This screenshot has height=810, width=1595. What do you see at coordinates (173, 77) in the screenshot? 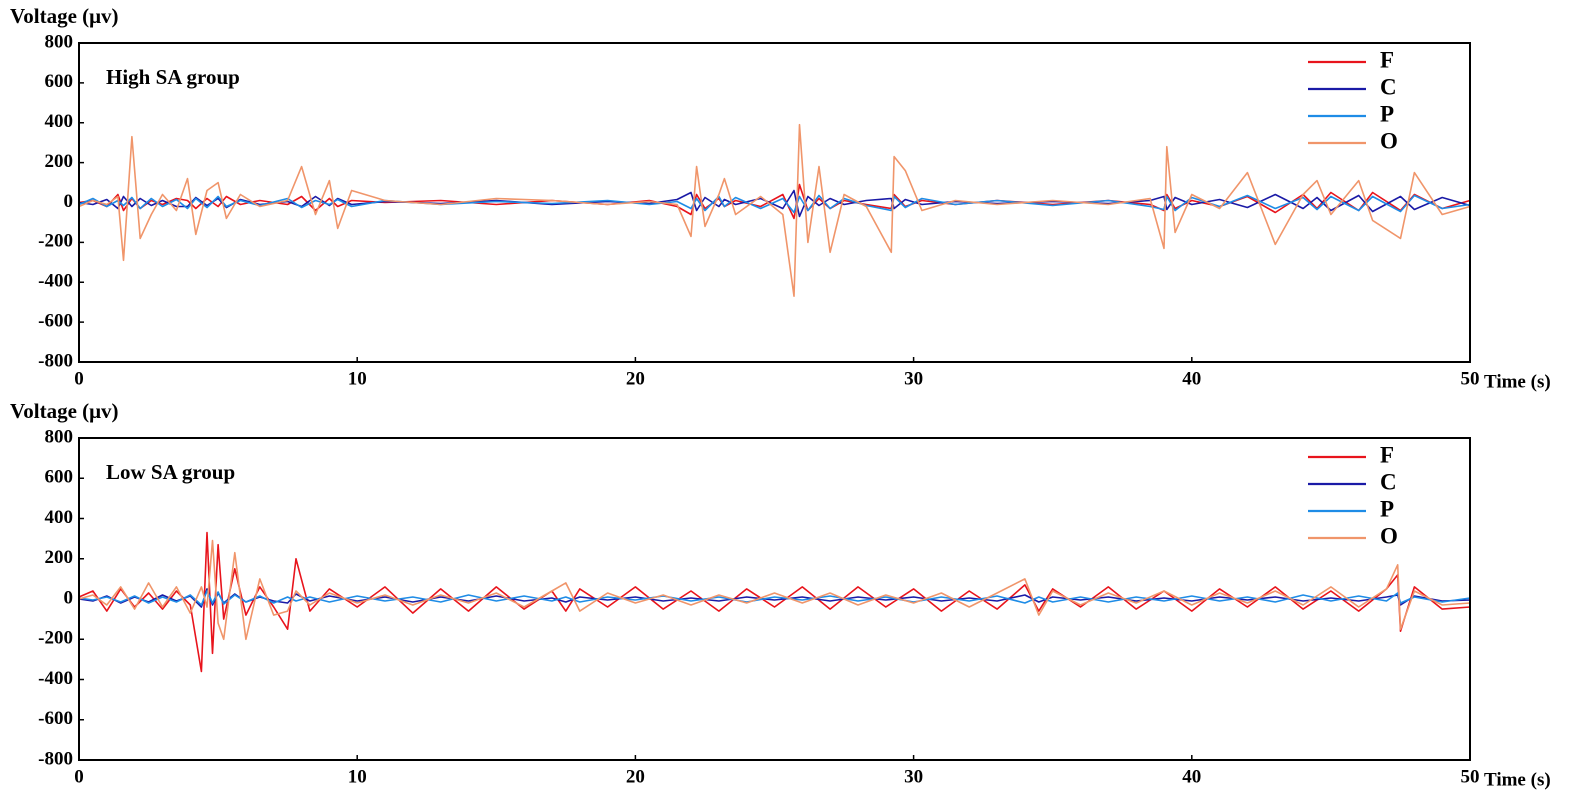
I see `annotation: High SA group` at bounding box center [173, 77].